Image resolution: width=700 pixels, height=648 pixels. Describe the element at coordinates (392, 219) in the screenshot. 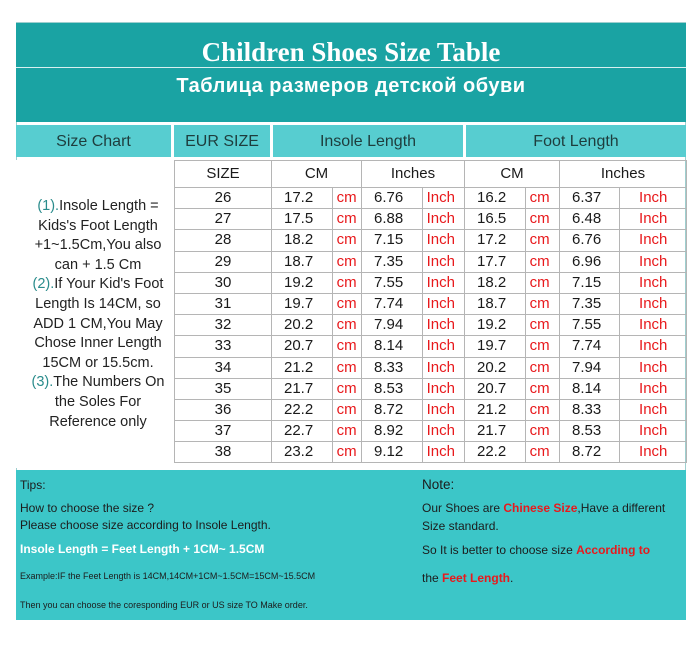

I see `insole-inches-value: 6.88` at that location.